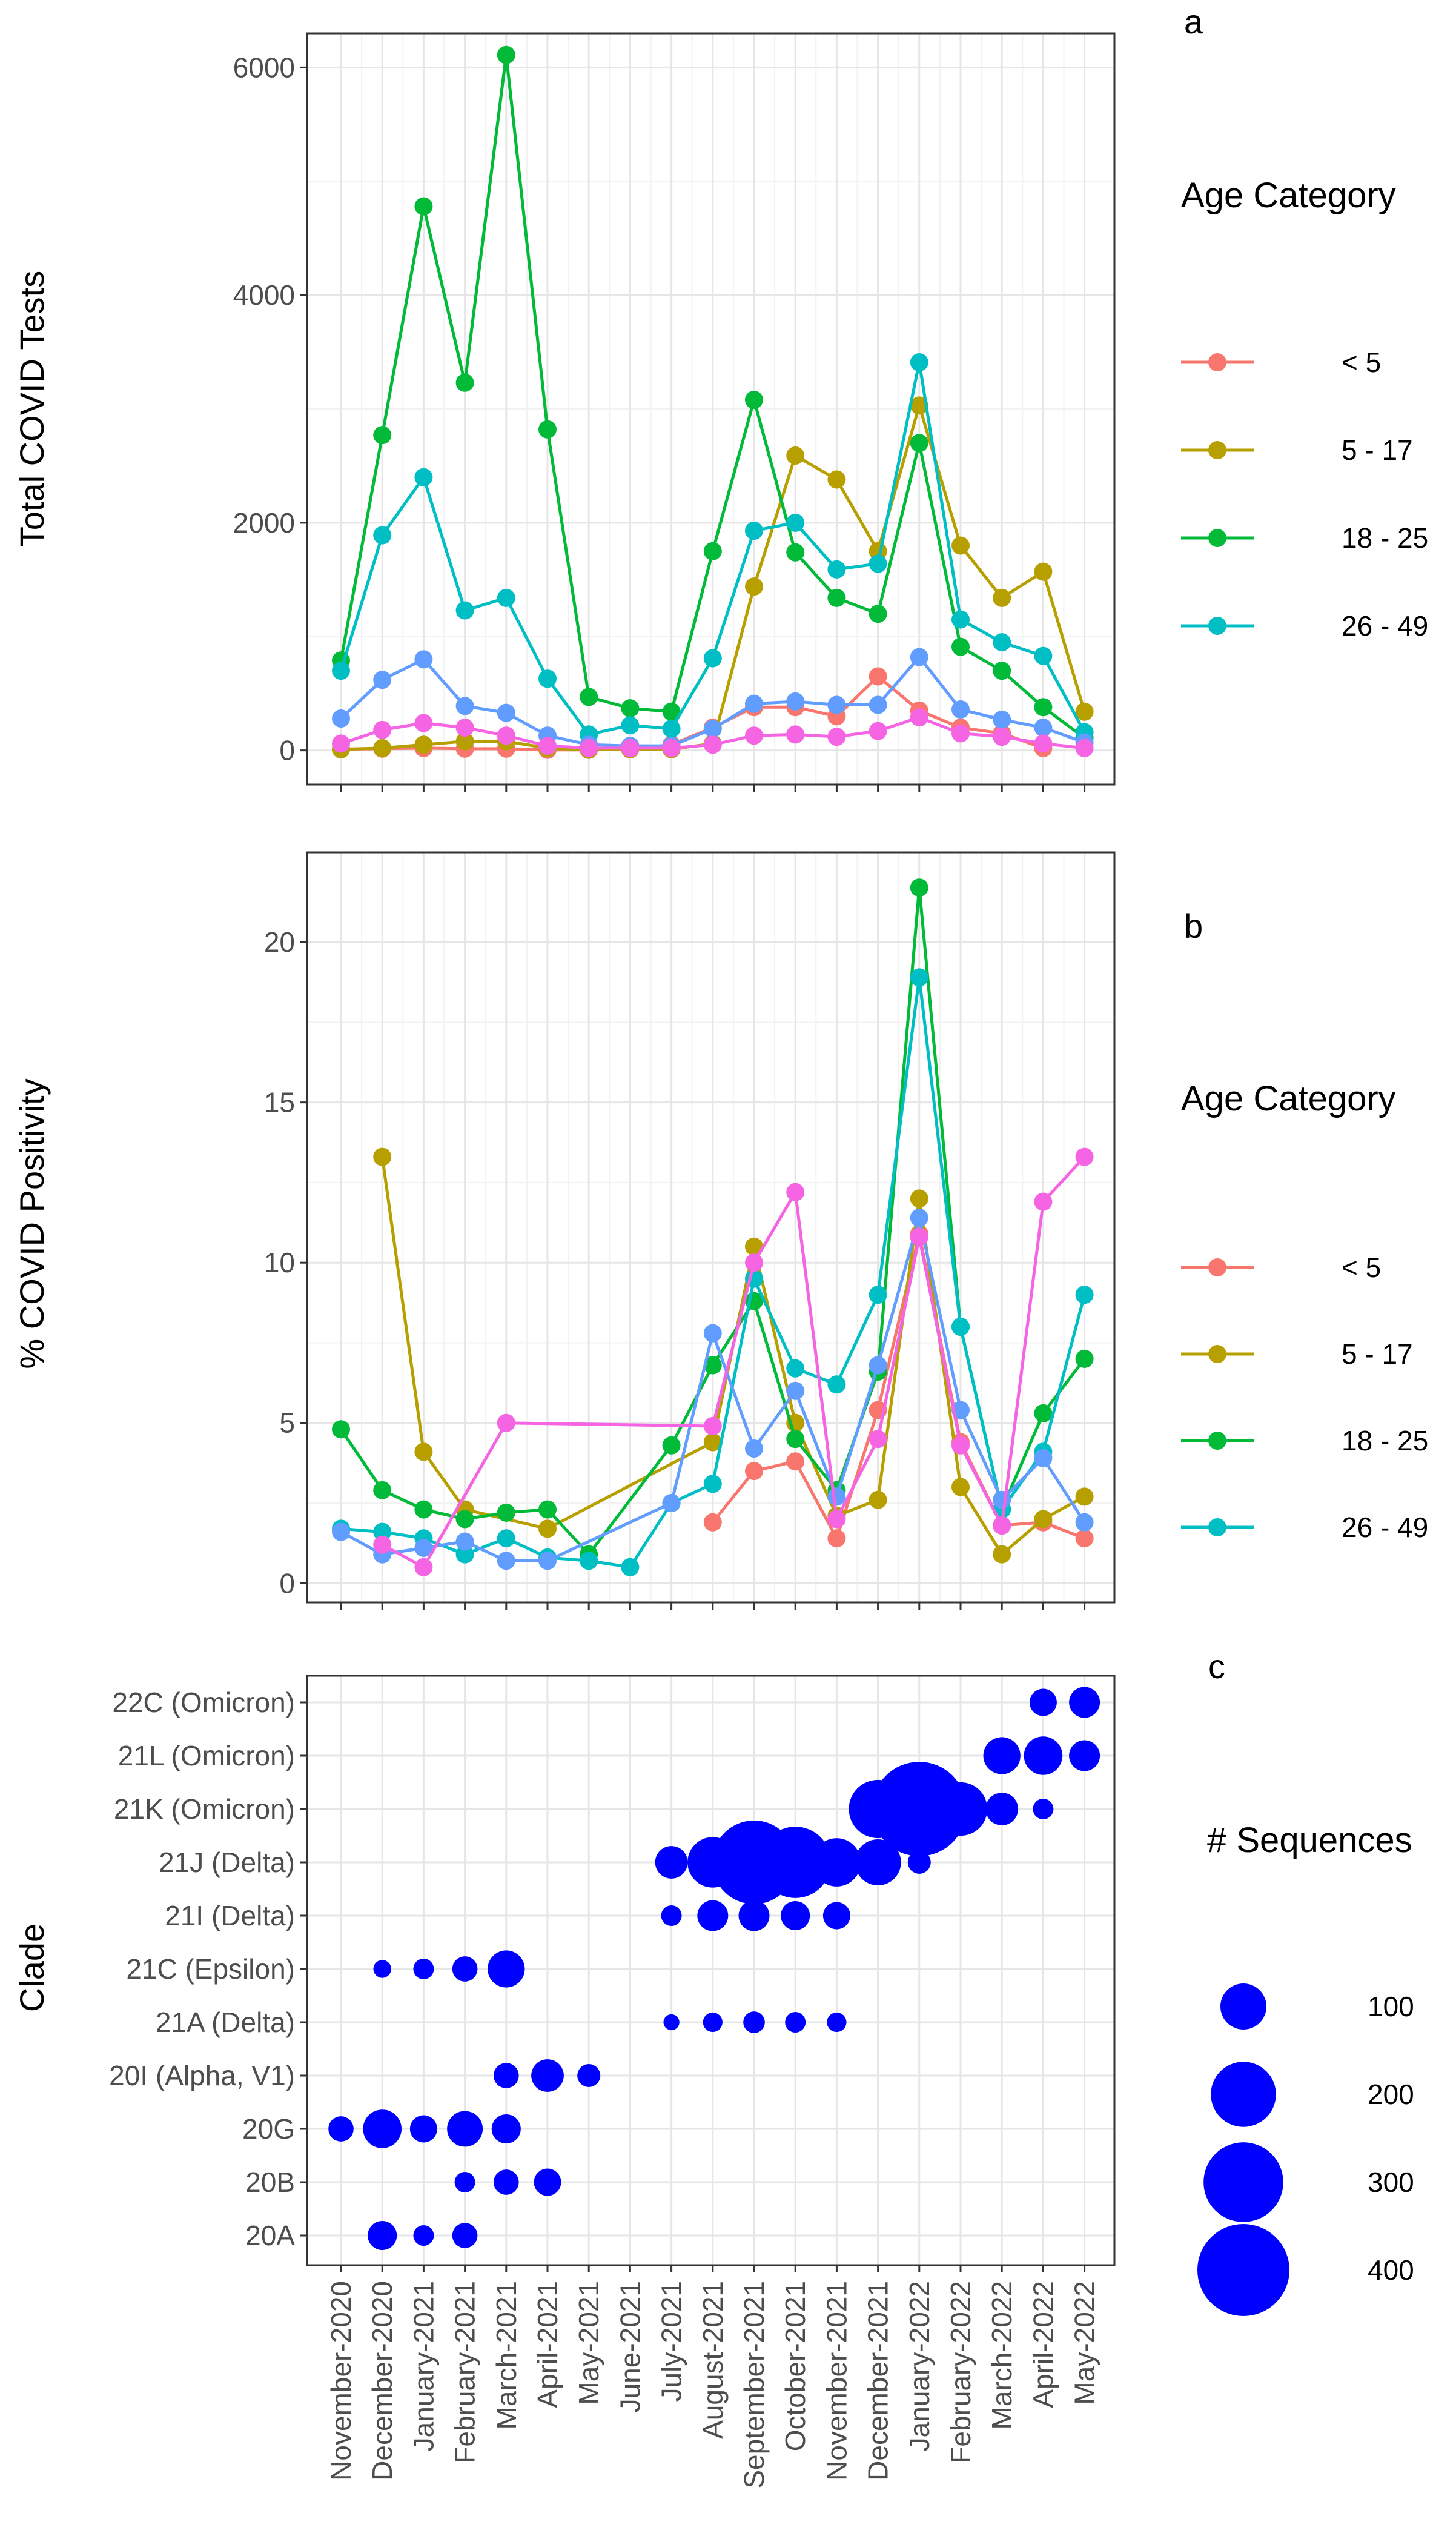  Describe the element at coordinates (1391, 2094) in the screenshot. I see `legend-label: 200` at that location.